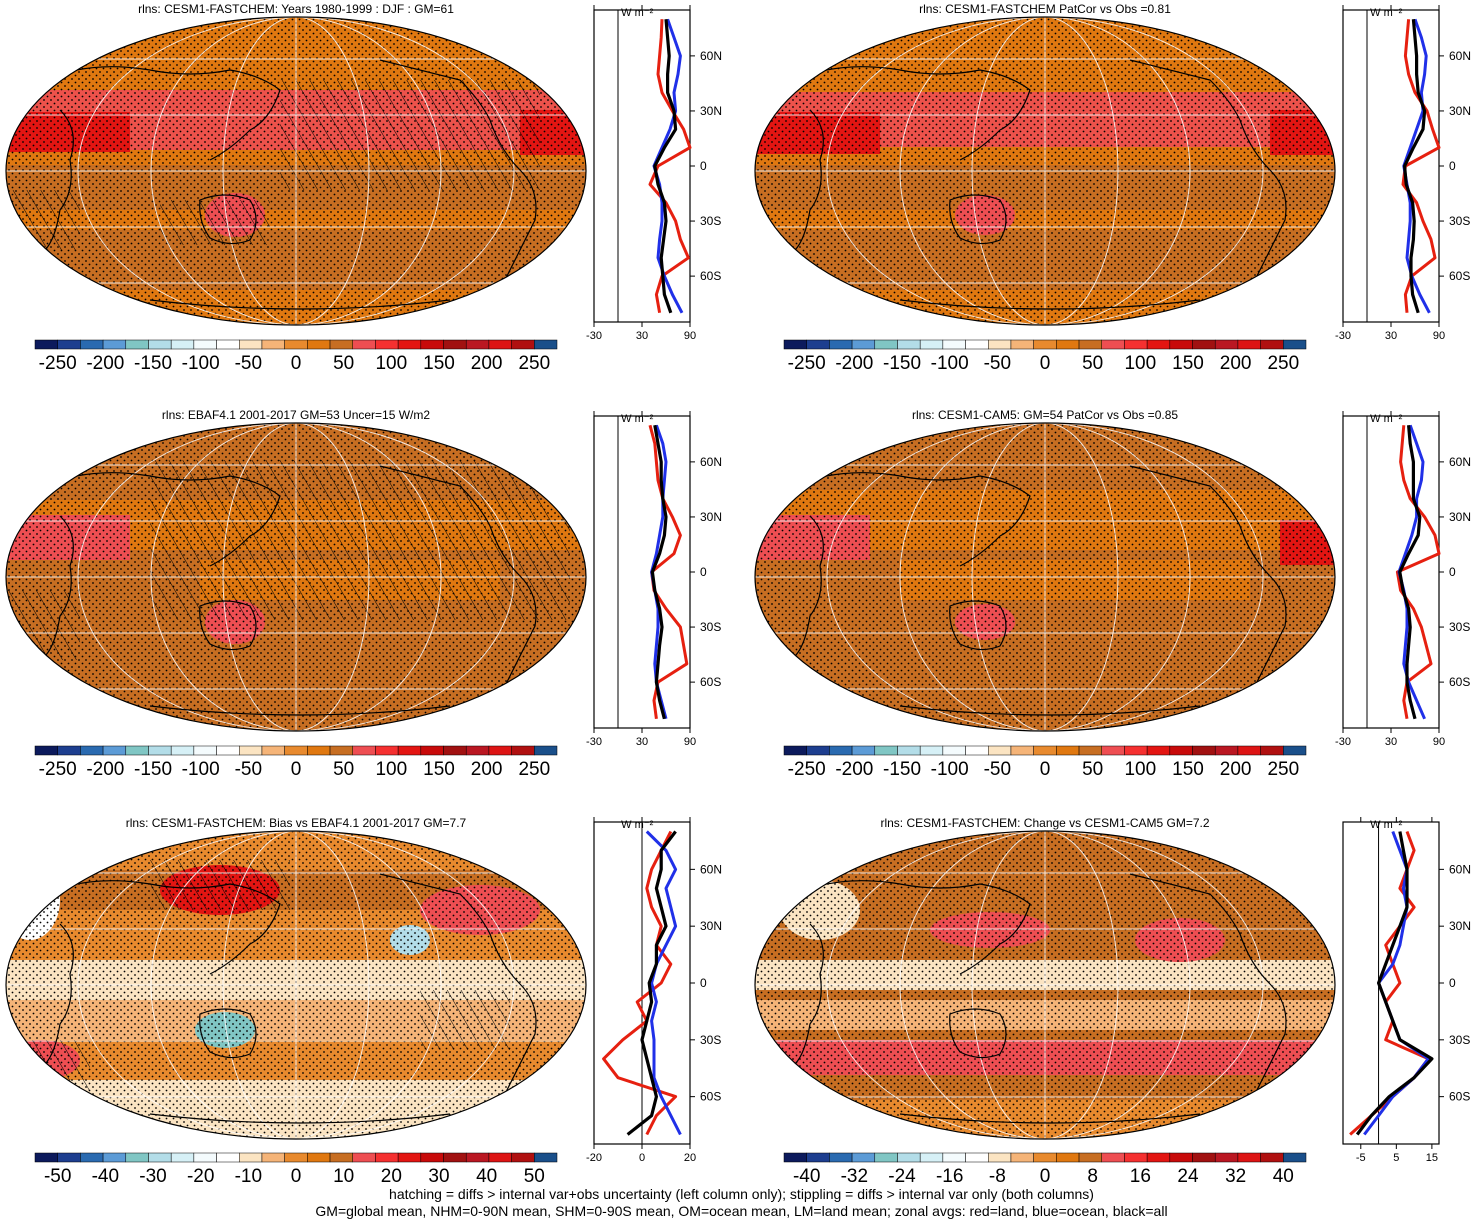 The image size is (1483, 1221). Describe the element at coordinates (1410, 572) in the screenshot. I see `zonal-line-all` at that location.